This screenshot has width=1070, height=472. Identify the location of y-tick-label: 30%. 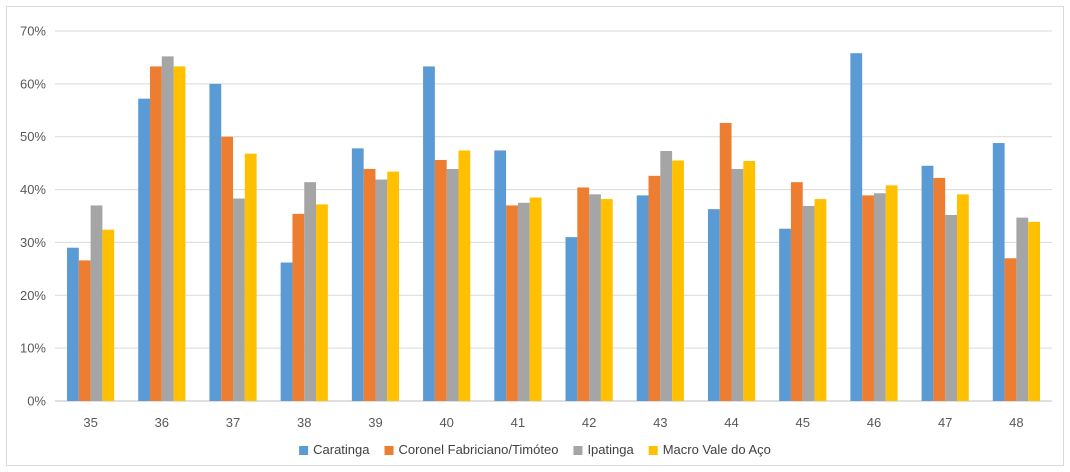
(33, 242).